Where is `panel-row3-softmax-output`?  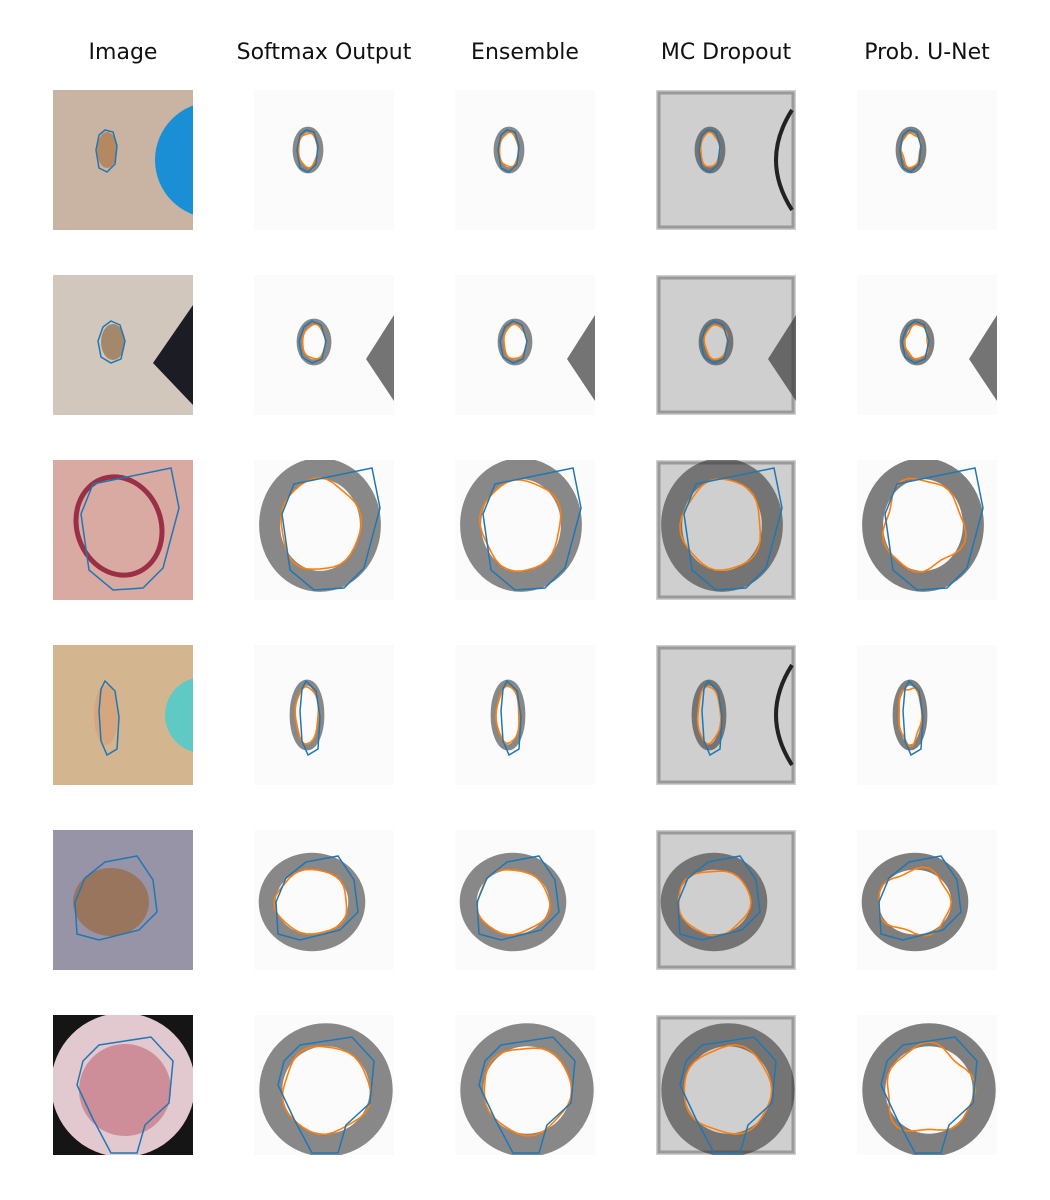
panel-row3-softmax-output is located at coordinates (324, 530).